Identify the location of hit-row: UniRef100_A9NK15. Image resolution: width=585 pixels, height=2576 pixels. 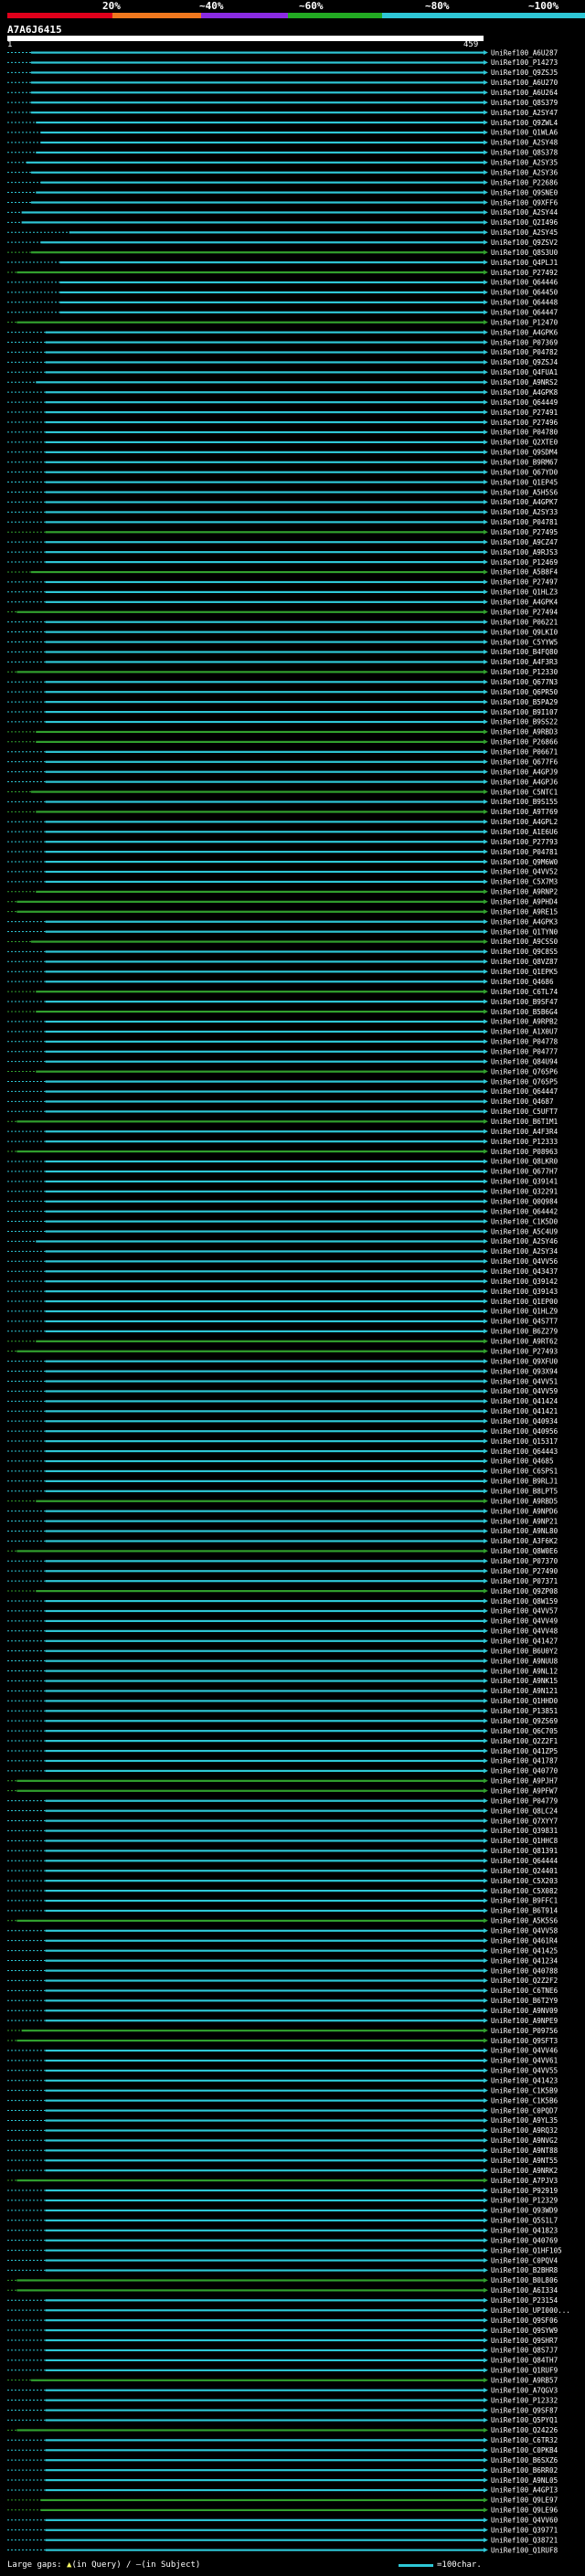
(283, 1681).